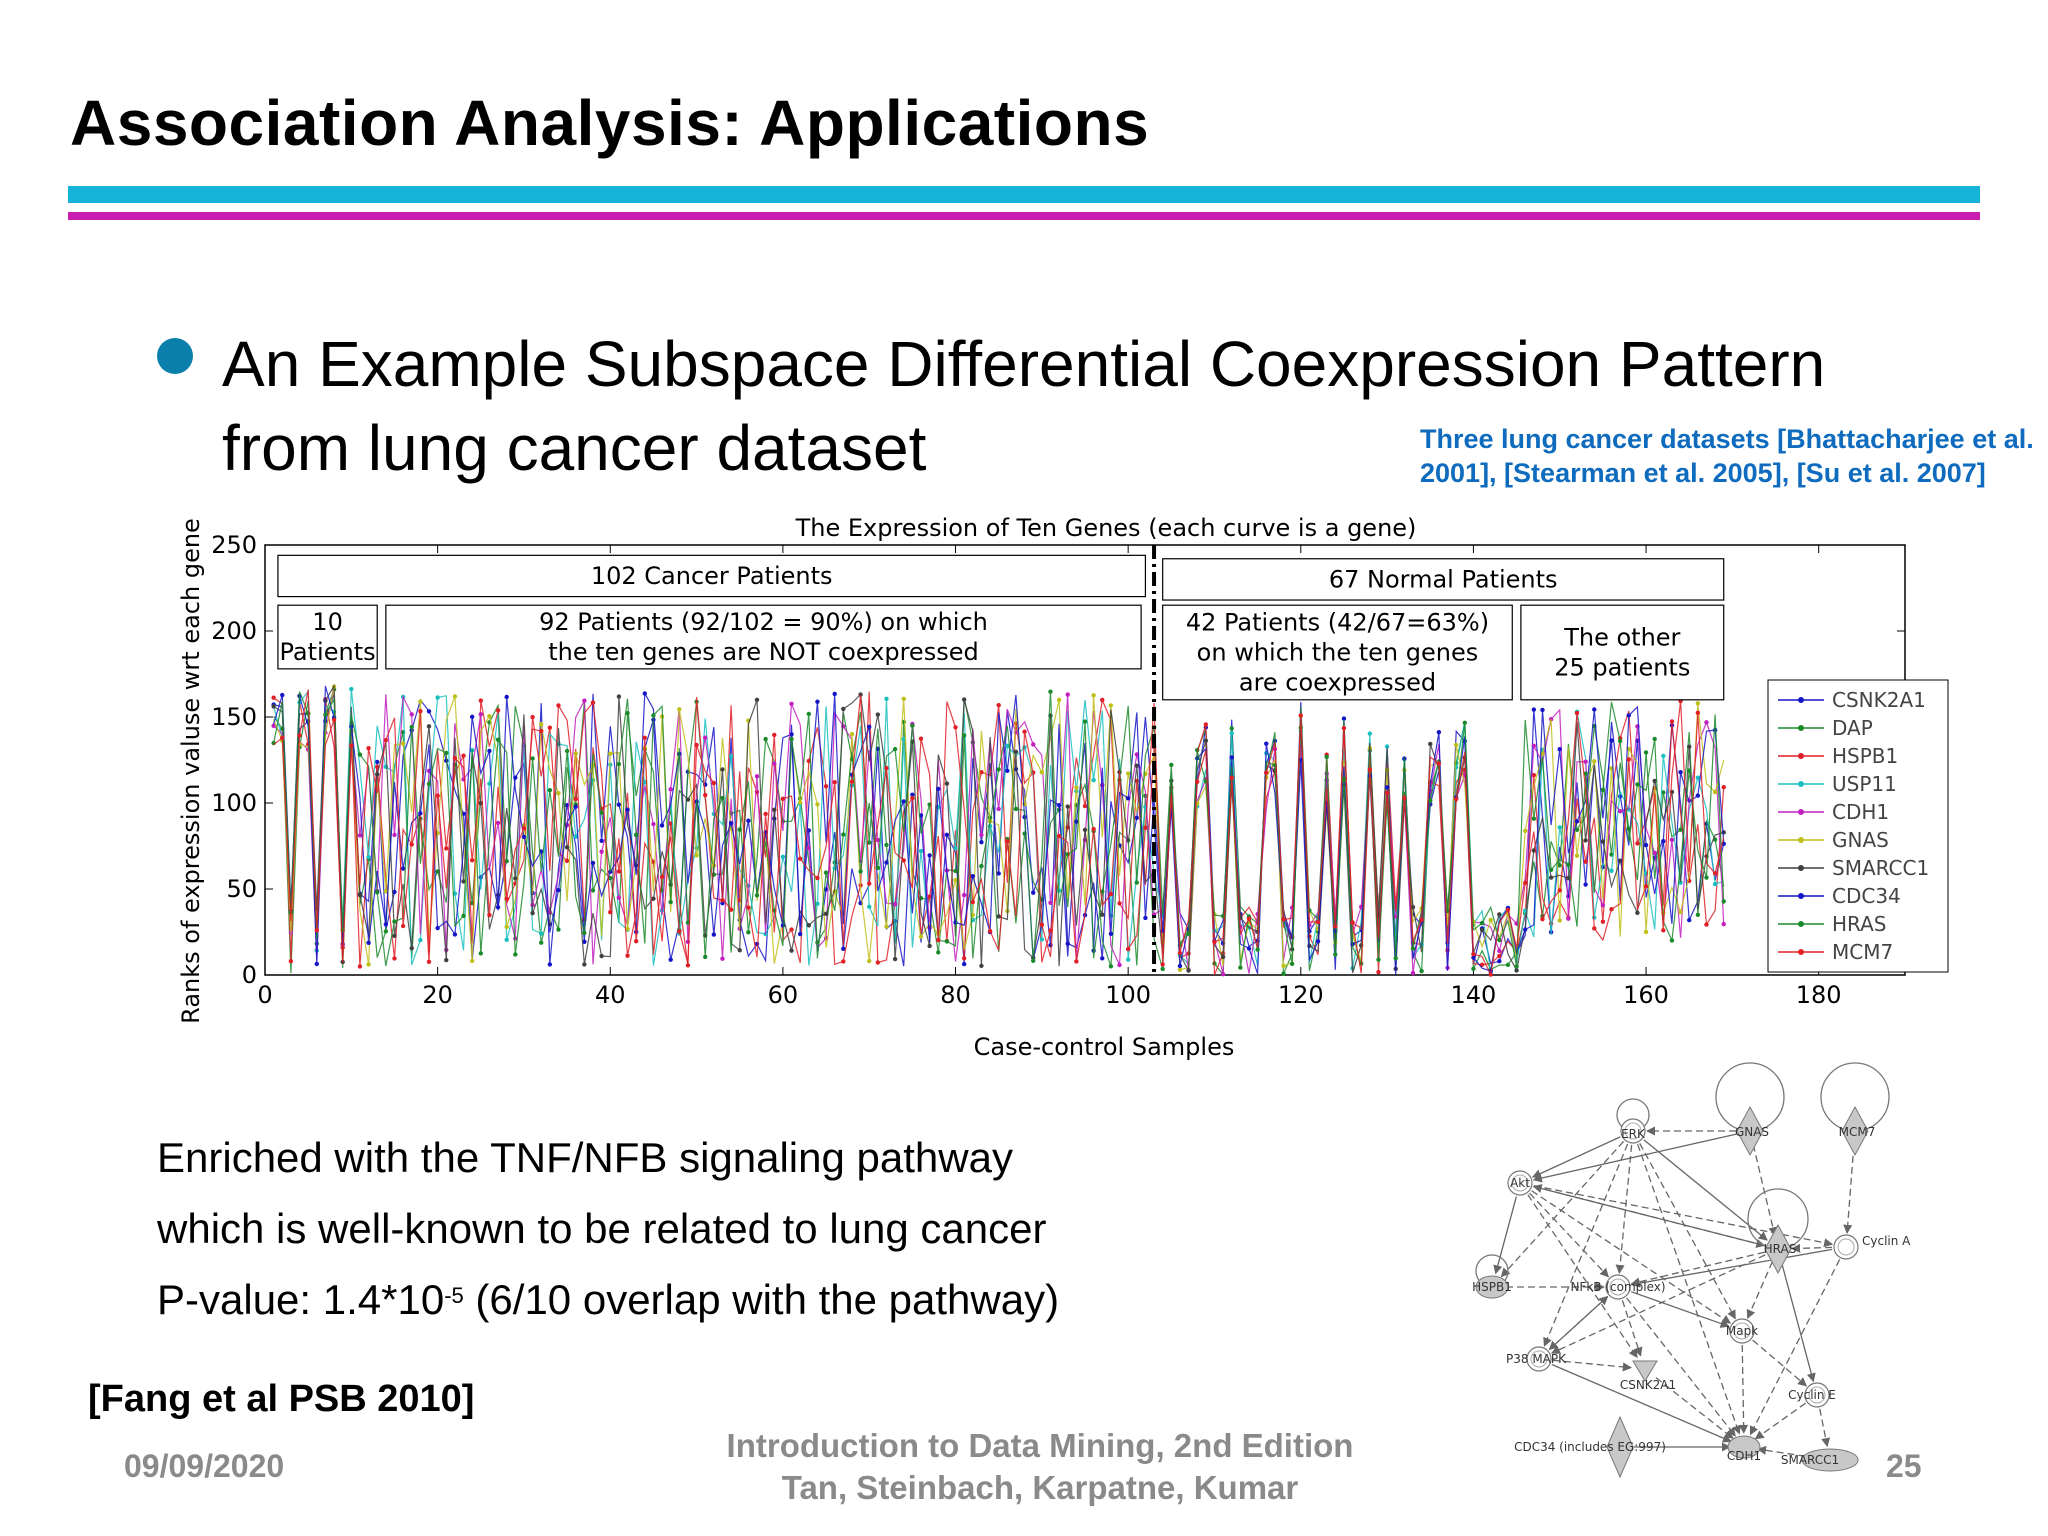  What do you see at coordinates (175, 356) in the screenshot?
I see `bullet-dot-icon` at bounding box center [175, 356].